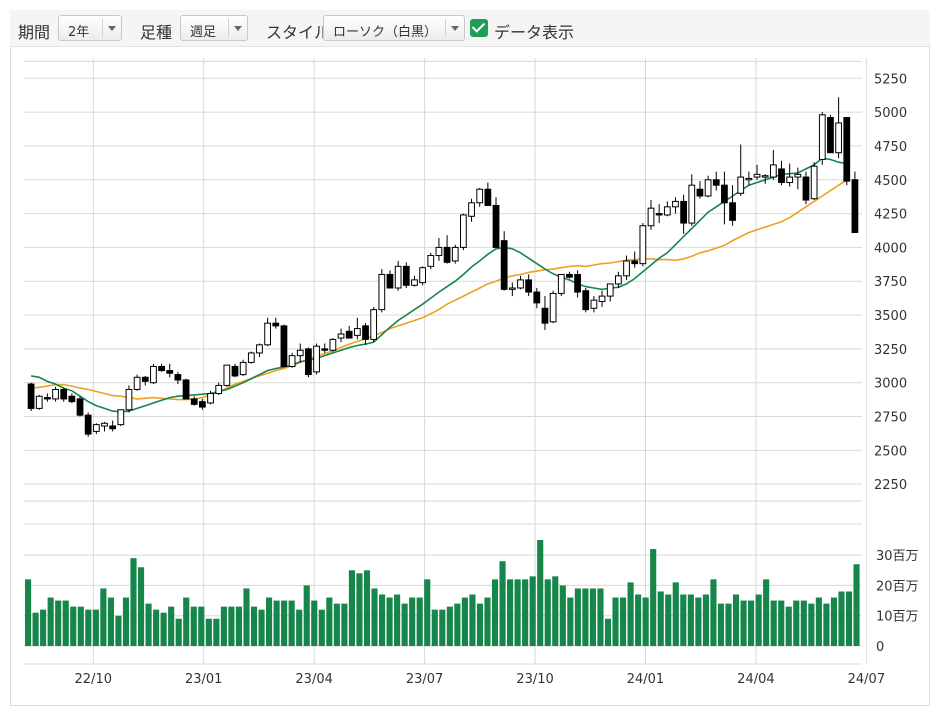 This screenshot has width=950, height=716. What do you see at coordinates (93, 679) in the screenshot?
I see `x-axis-label: 22/10` at bounding box center [93, 679].